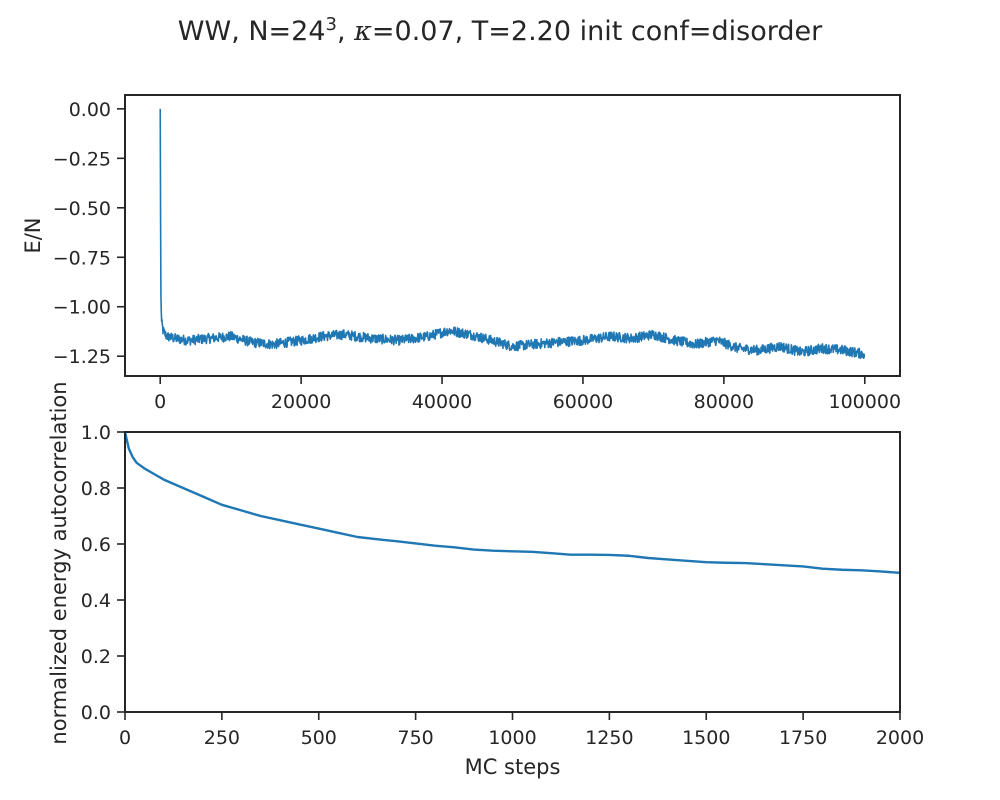 This screenshot has width=1000, height=800. I want to click on autocorr-xtick-label: 250, so click(222, 738).